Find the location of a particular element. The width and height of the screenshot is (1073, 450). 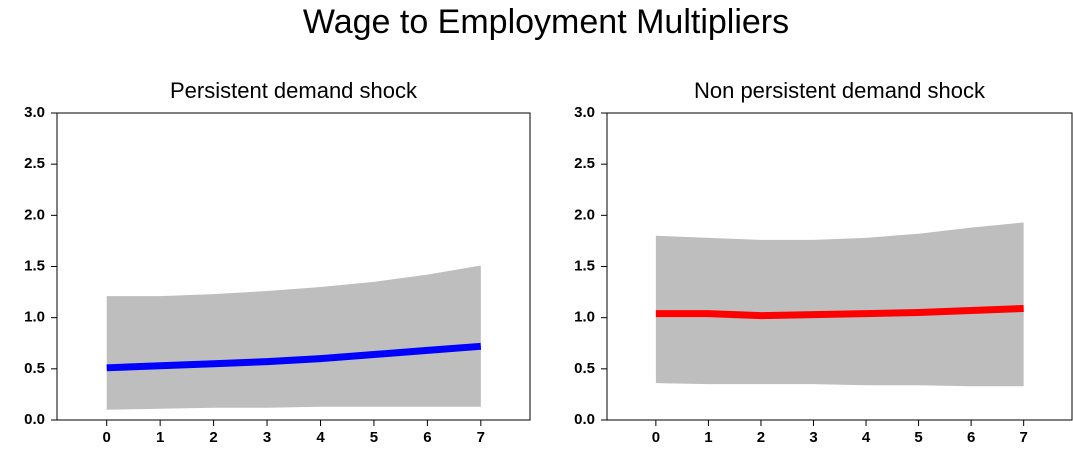

chart-title: Persistent demand shock is located at coordinates (294, 90).